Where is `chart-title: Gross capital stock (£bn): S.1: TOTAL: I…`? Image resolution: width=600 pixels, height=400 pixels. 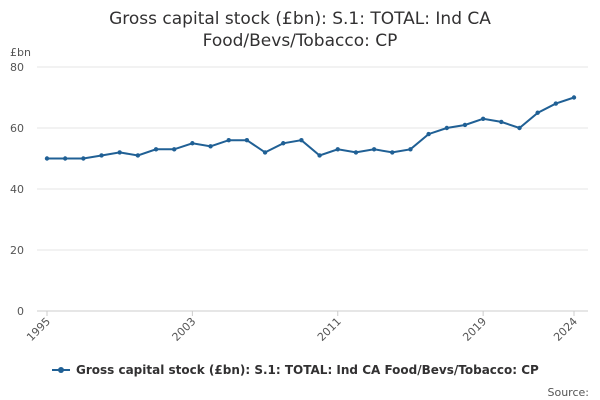 chart-title: Gross capital stock (£bn): S.1: TOTAL: I… is located at coordinates (300, 30).